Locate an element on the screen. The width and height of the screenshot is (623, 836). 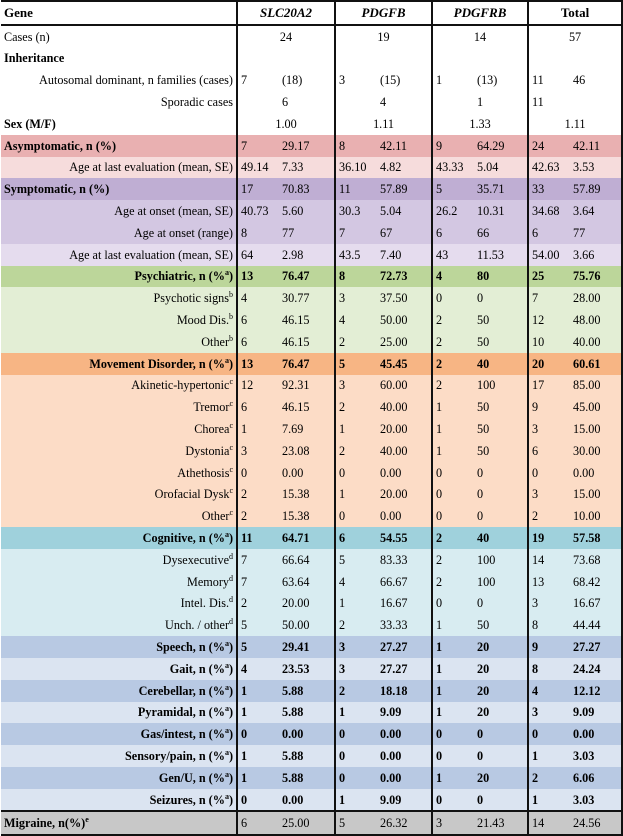
value-cell: 24.56 is located at coordinates (596, 823).